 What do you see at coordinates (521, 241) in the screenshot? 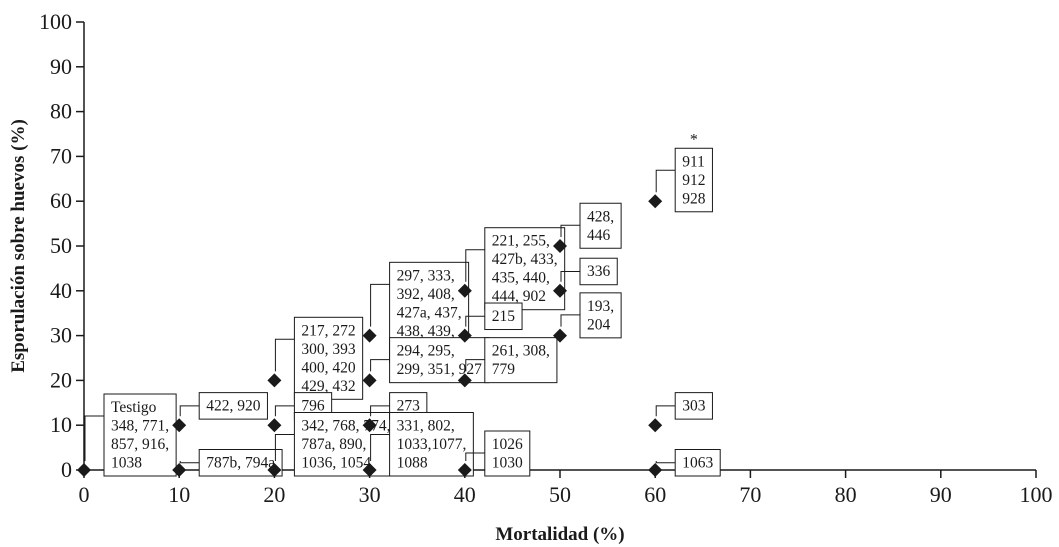
I see `annotation-line: 221, 255,` at bounding box center [521, 241].